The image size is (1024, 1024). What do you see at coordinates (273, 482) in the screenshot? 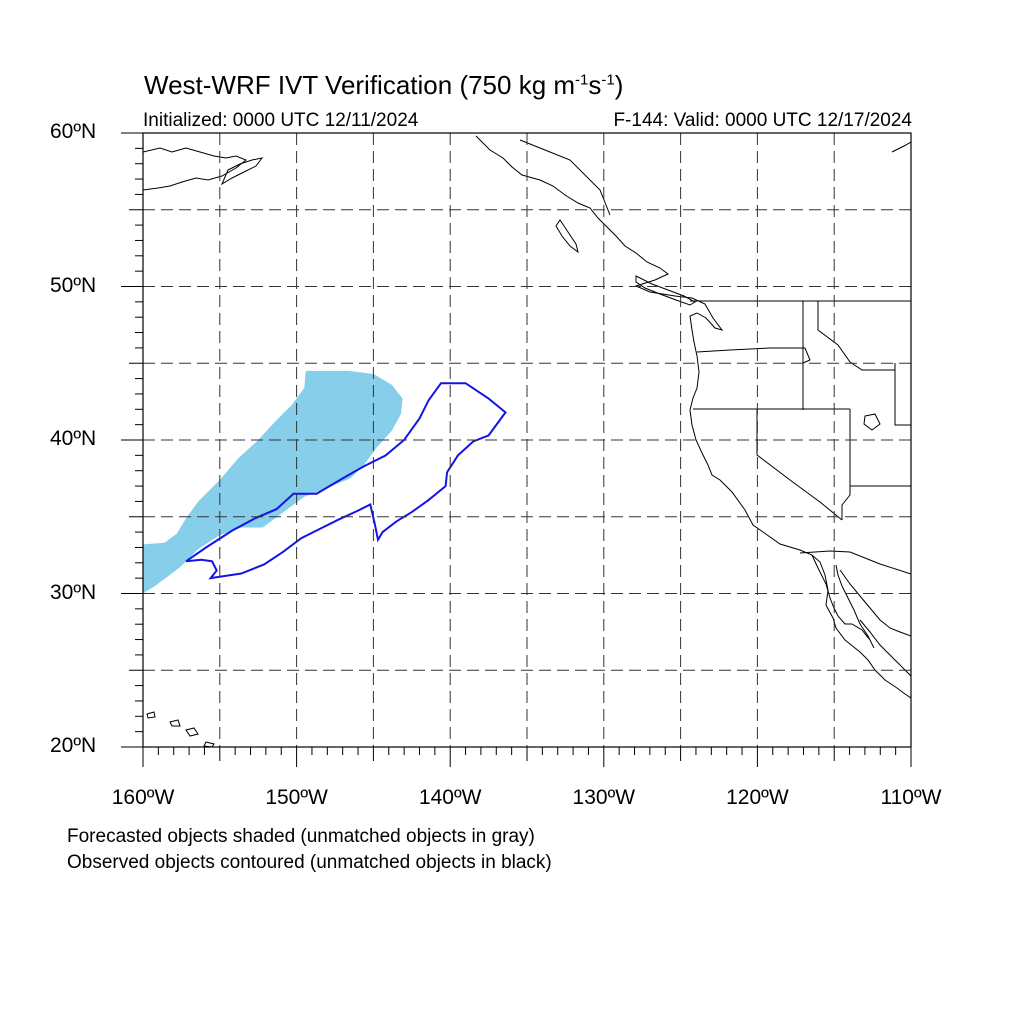
I see `forecast-object` at bounding box center [273, 482].